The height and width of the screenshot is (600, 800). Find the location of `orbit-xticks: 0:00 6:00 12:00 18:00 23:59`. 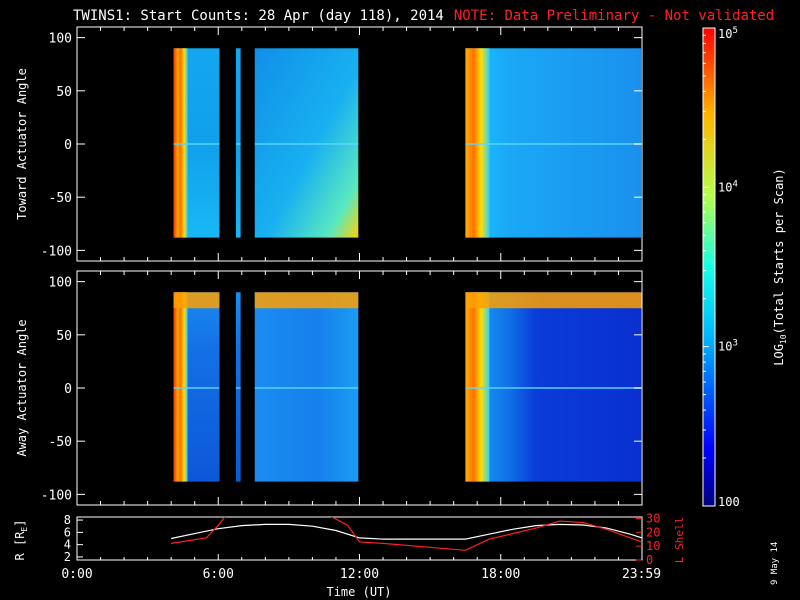

orbit-xticks: 0:00 6:00 12:00 18:00 23:59 is located at coordinates (361, 568).